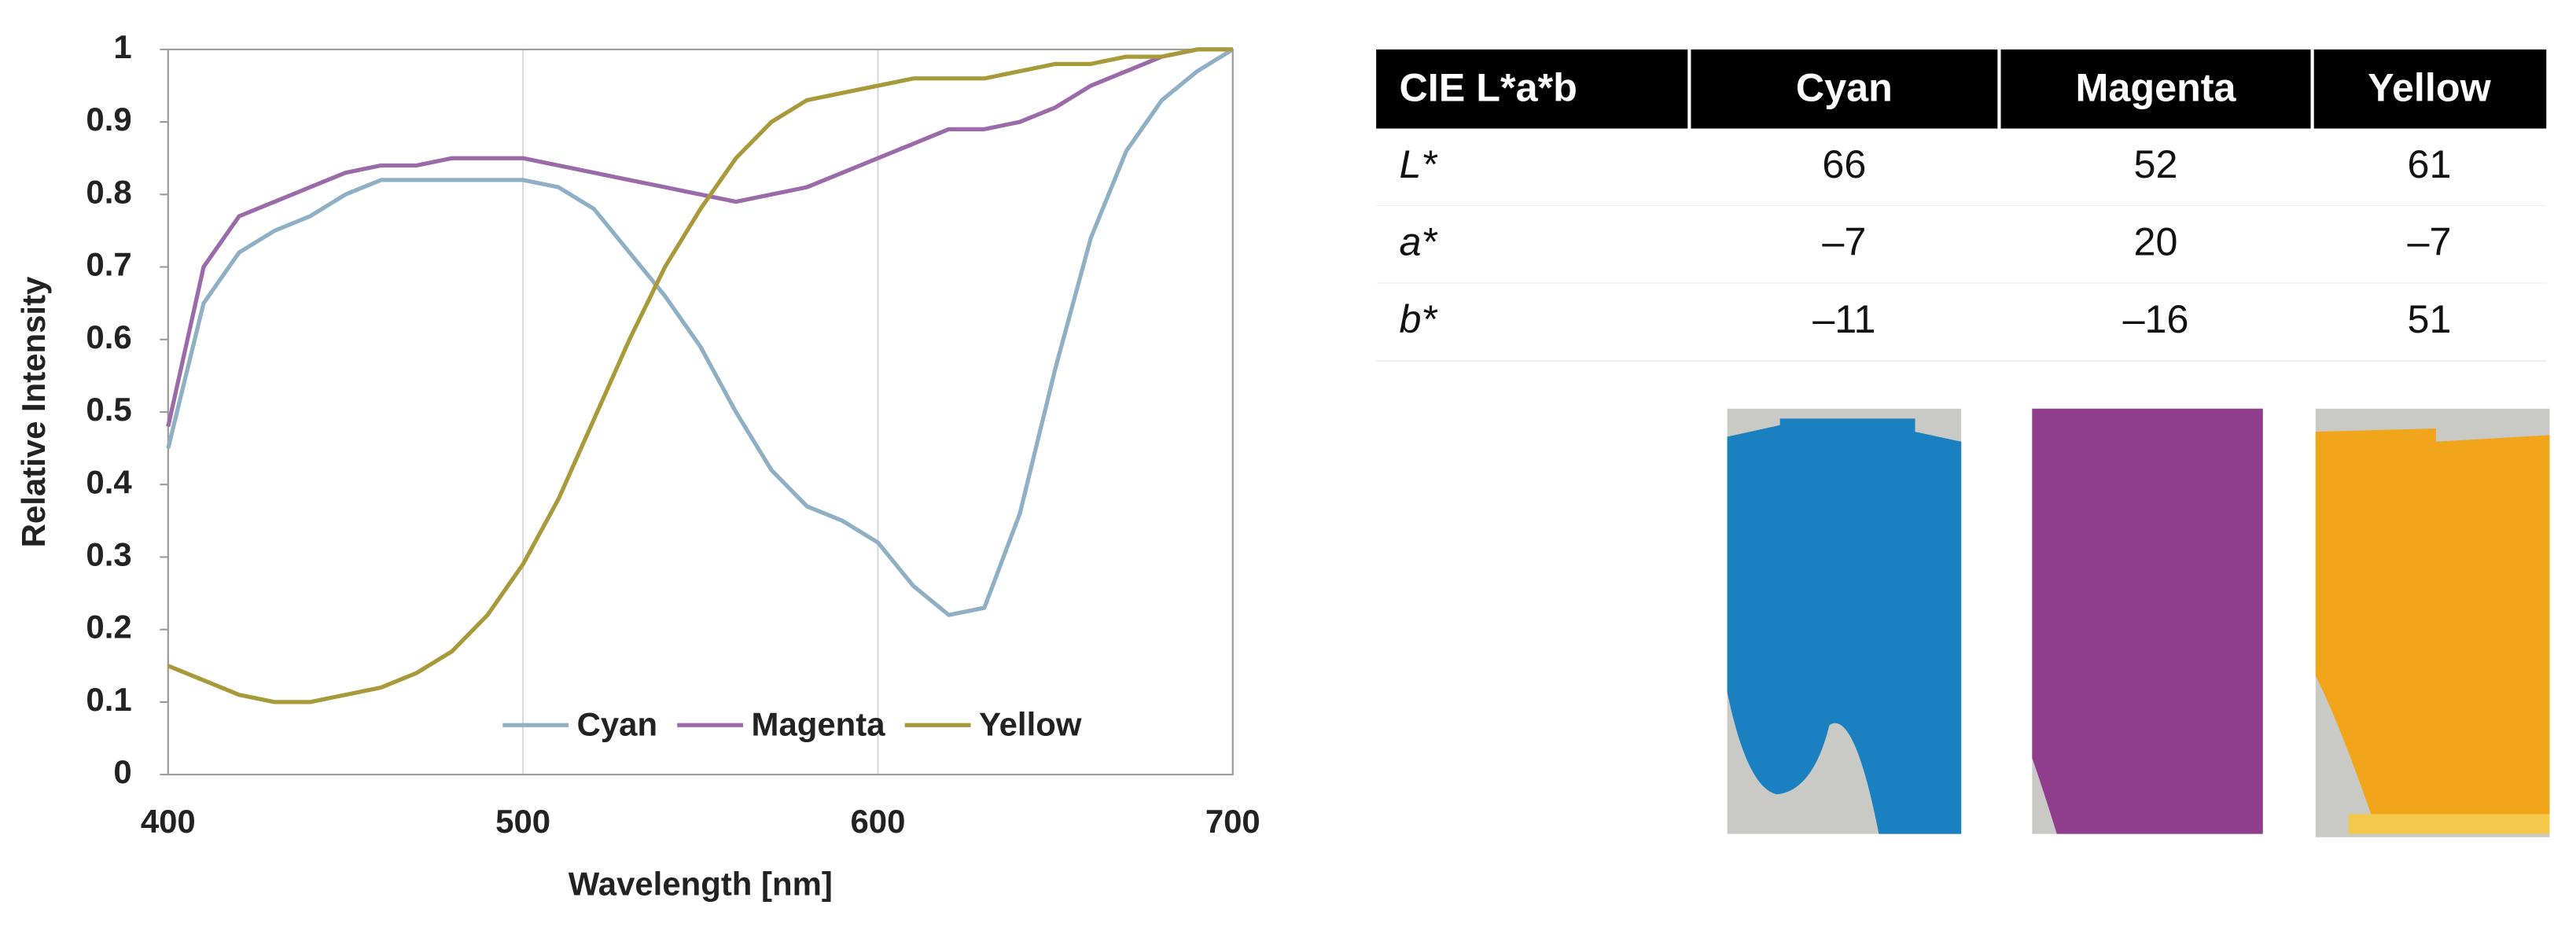  Describe the element at coordinates (1962, 89) in the screenshot. I see `table-header-bg` at that location.